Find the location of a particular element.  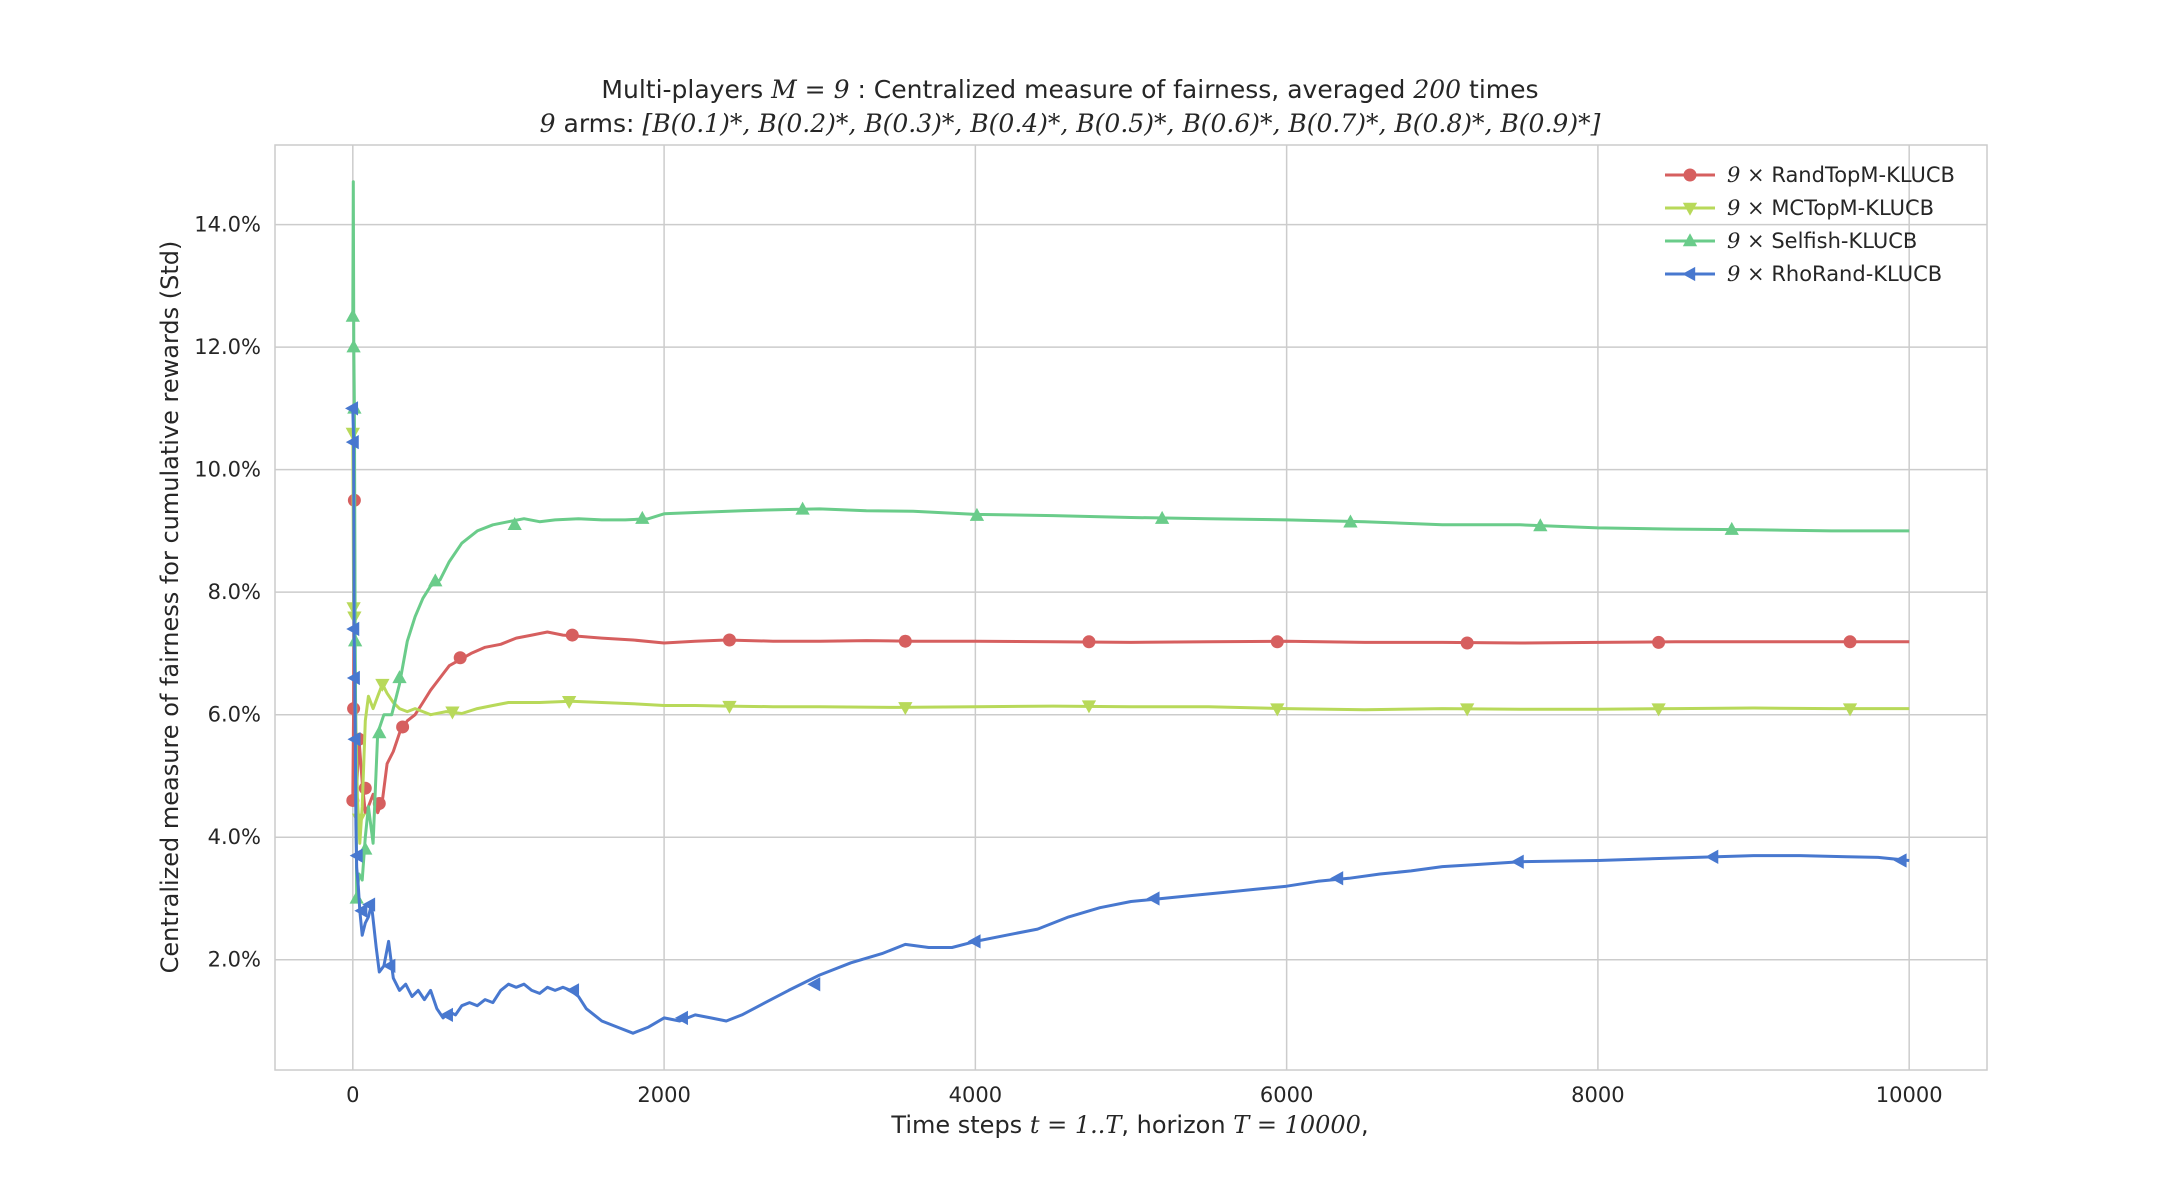

x-tick-label: 0 is located at coordinates (352, 1095).